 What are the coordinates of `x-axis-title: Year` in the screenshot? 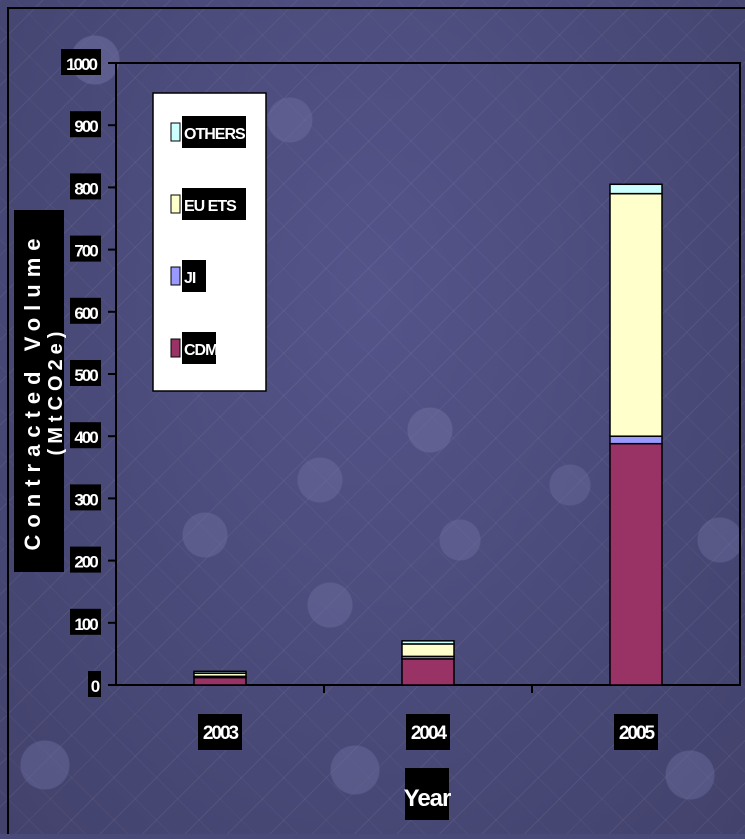 It's located at (428, 794).